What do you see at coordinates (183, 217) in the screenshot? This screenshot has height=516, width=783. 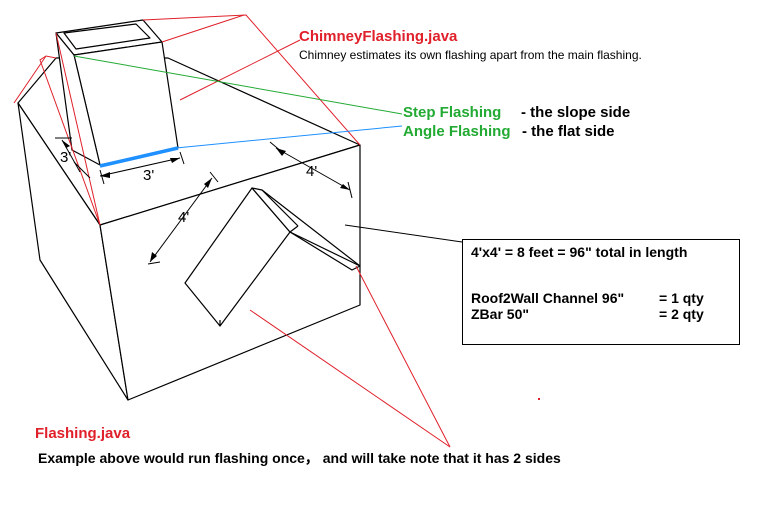 I see `dim-dormer-front: 4'` at bounding box center [183, 217].